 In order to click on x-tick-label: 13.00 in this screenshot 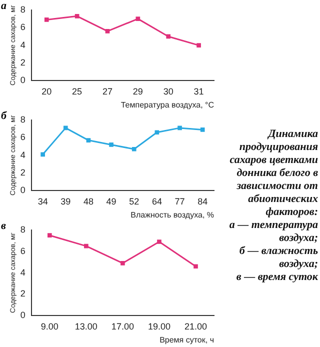, I will do `click(86, 326)`.